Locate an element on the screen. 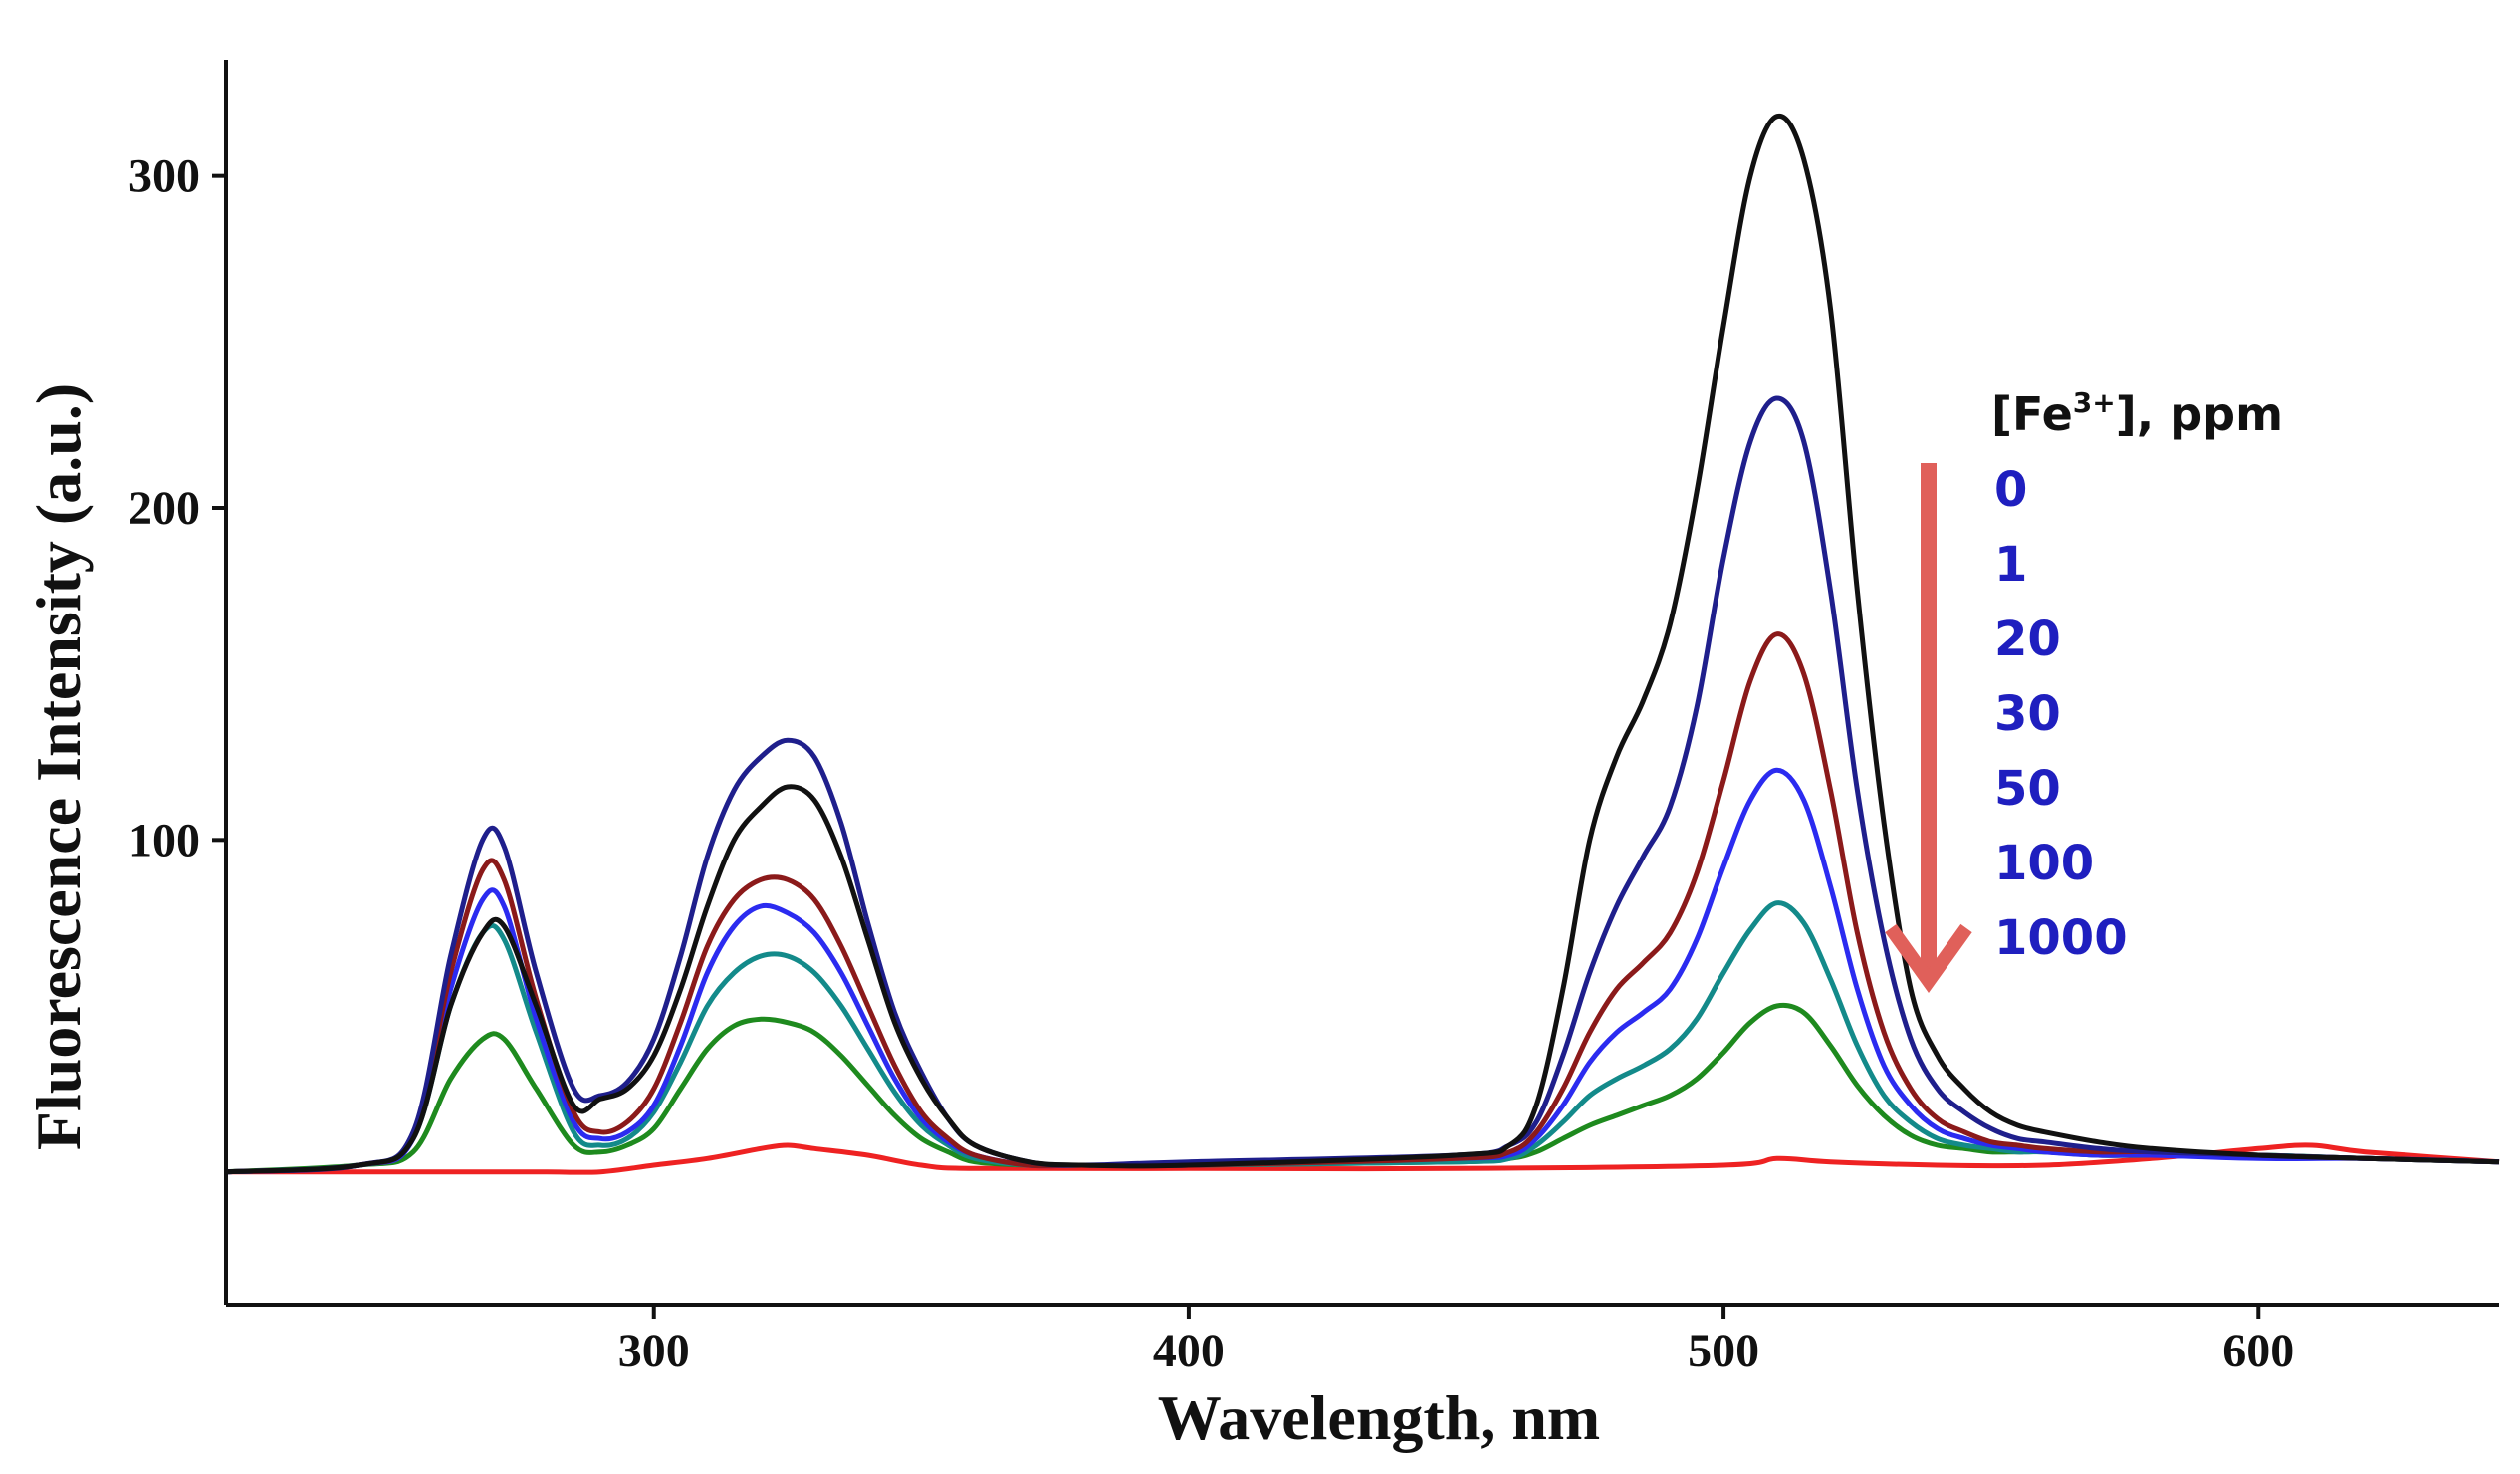  y-axis-title: Fluorescence Intensity (a.u.) is located at coordinates (58, 767).